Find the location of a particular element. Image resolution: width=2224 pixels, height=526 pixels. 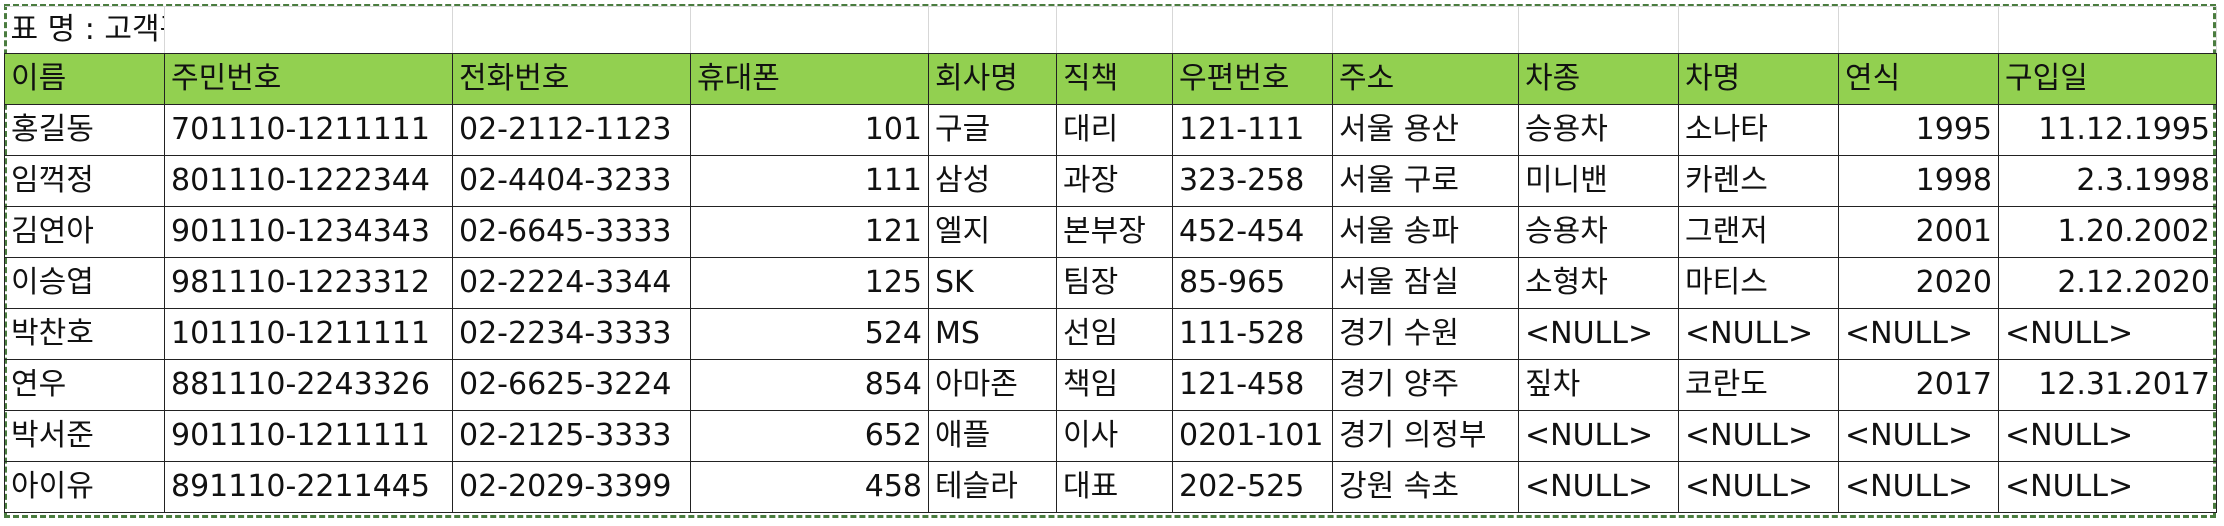

table-cell: 엘지 is located at coordinates (992, 232).